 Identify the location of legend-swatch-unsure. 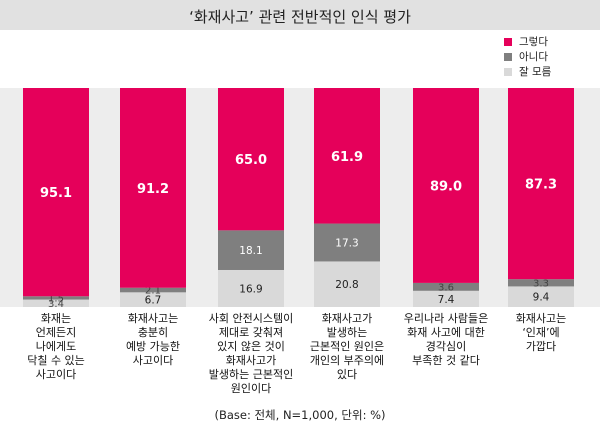
(508, 71).